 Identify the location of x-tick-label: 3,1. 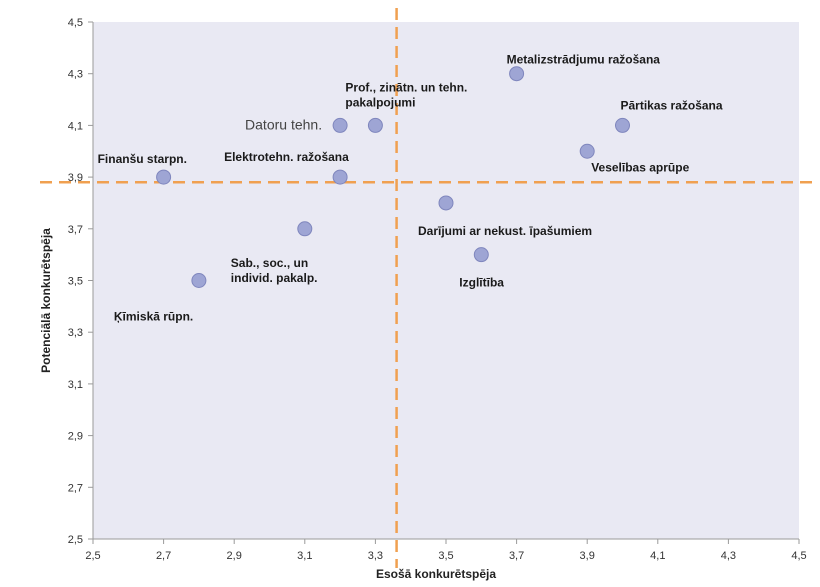
(304, 556).